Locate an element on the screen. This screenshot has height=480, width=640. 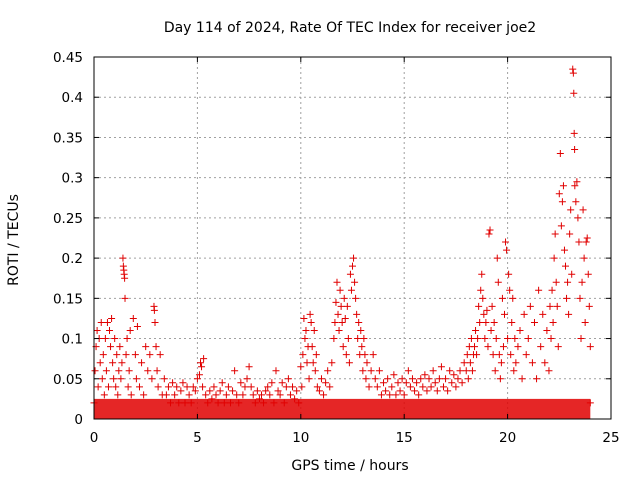
y-tick-label: 0.35 is located at coordinates (68, 138).